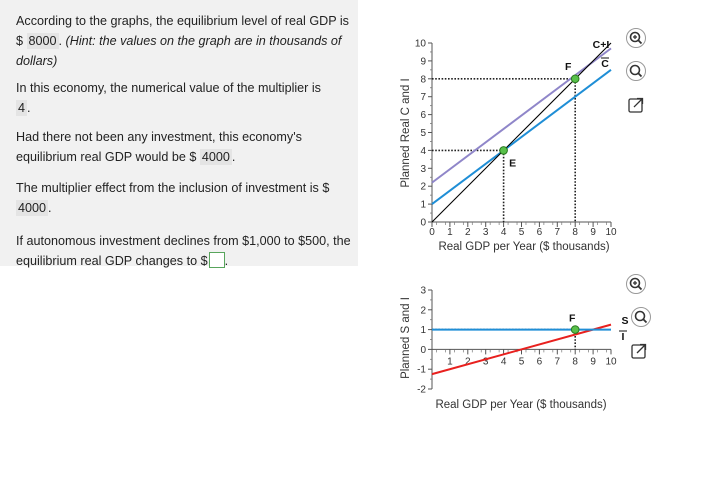 Image resolution: width=707 pixels, height=485 pixels. I want to click on y-tick-label: 5, so click(423, 133).